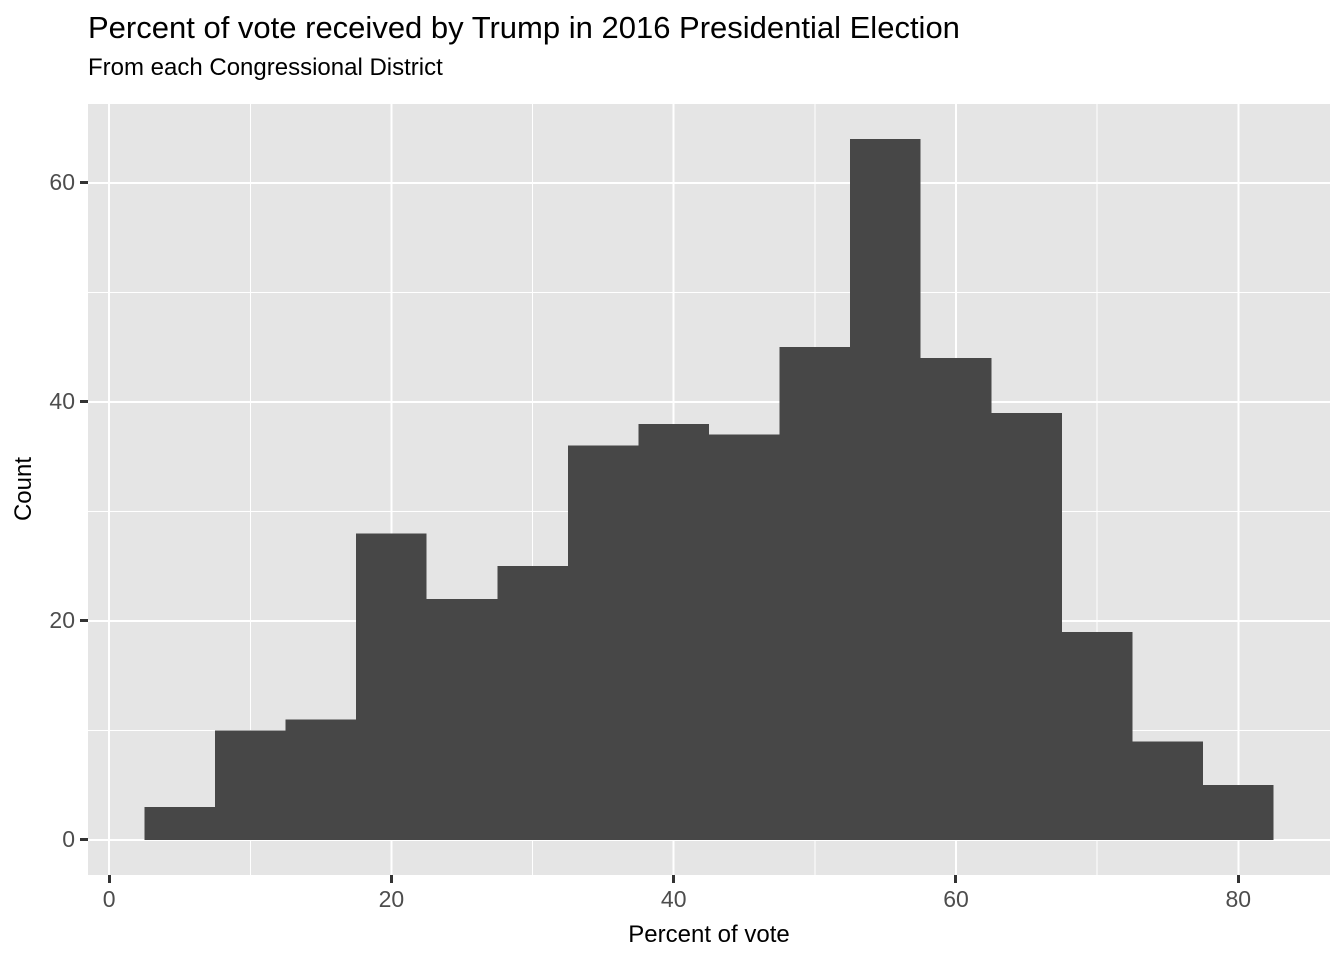 The image size is (1344, 960). Describe the element at coordinates (62, 619) in the screenshot. I see `y-tick-label: 20` at that location.